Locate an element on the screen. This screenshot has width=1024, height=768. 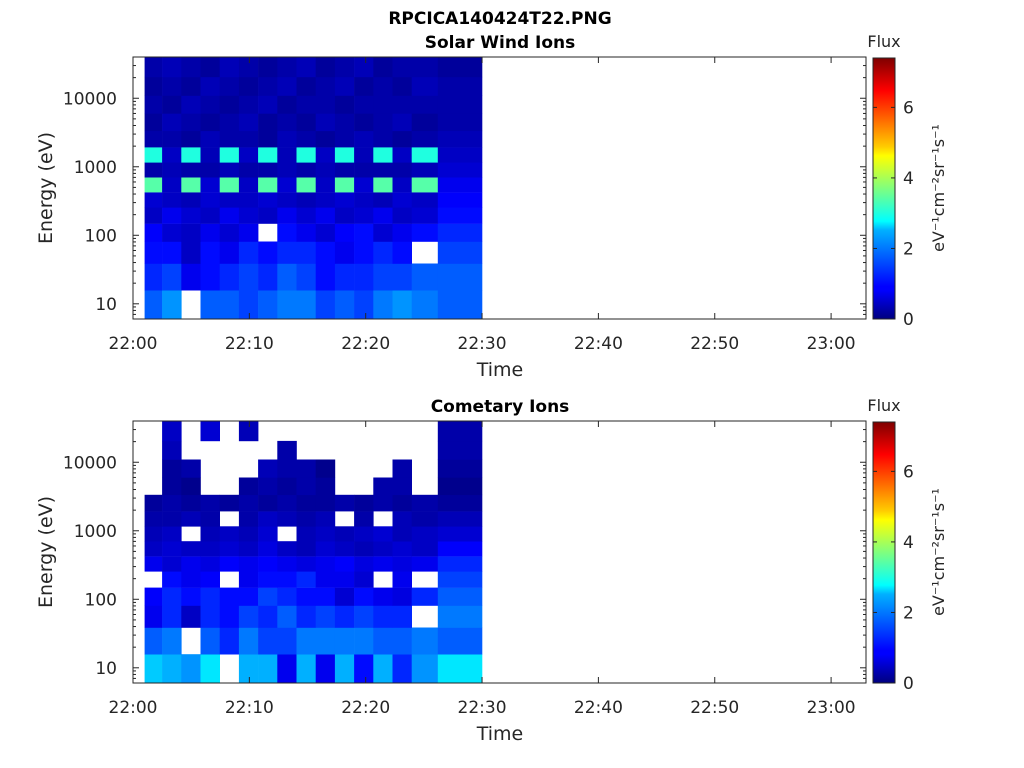
colorbar: Flux eV⁻¹cm⁻²sr⁻¹s⁻¹ 0 2 4 6 is located at coordinates (907, 181).